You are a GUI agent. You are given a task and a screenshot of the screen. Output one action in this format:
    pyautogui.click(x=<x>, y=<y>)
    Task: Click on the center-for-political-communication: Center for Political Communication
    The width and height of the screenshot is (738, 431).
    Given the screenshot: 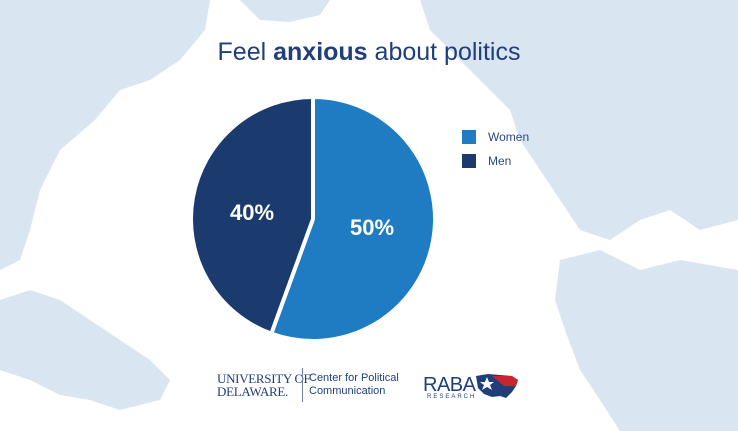 What is the action you would take?
    pyautogui.click(x=354, y=385)
    